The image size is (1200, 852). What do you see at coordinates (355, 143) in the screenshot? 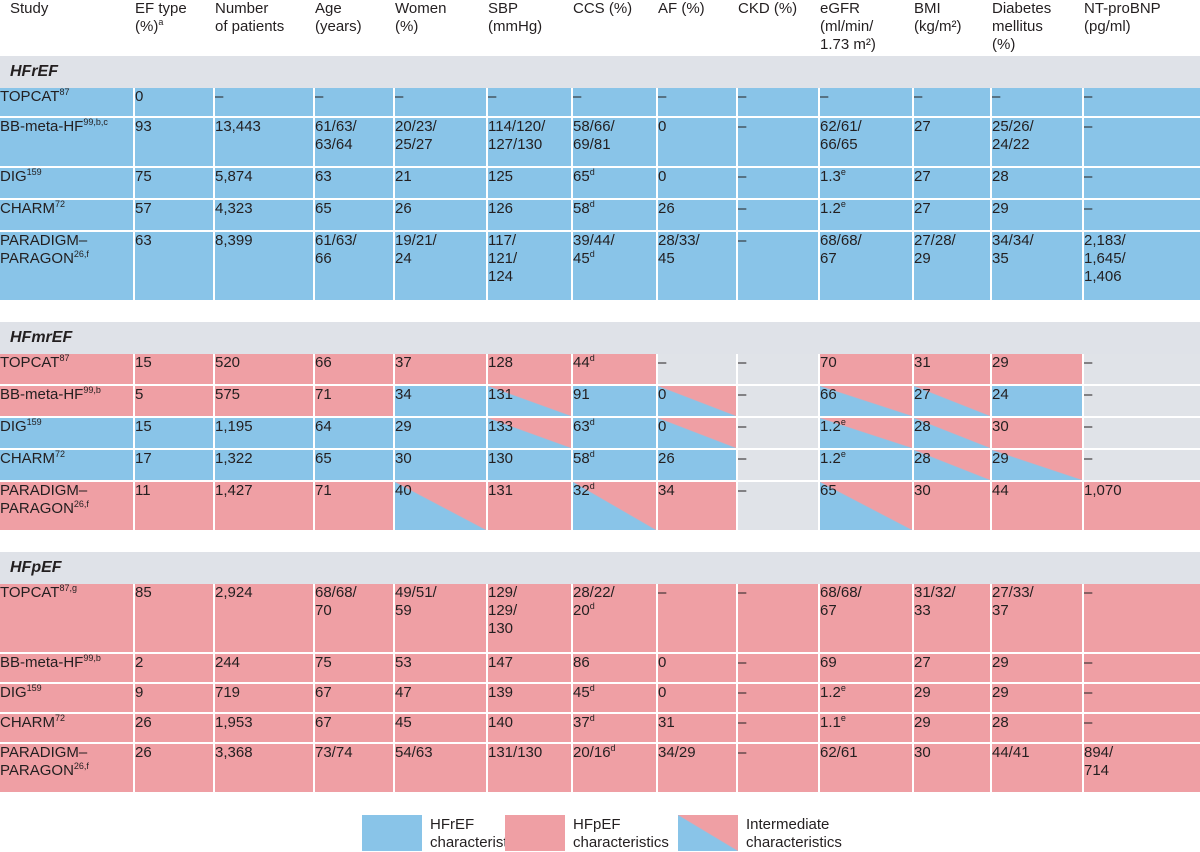
I see `cell-age: 61/63/63/64` at bounding box center [355, 143].